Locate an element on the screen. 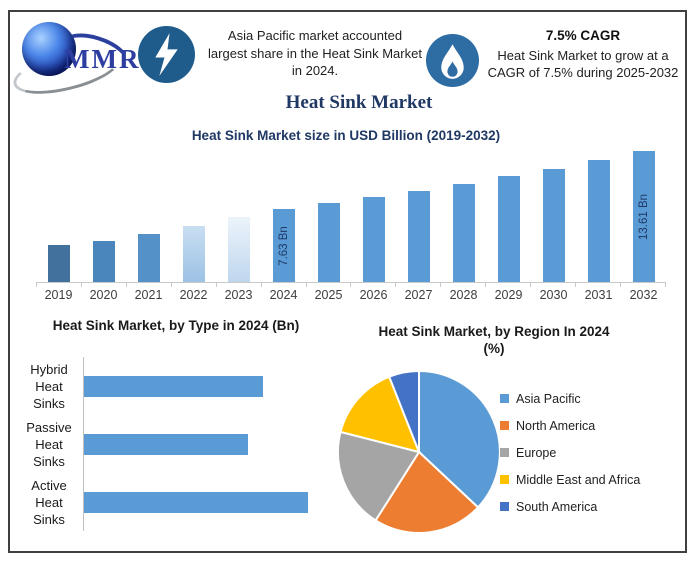  type-bar-active-heat-sinks is located at coordinates (196, 502).